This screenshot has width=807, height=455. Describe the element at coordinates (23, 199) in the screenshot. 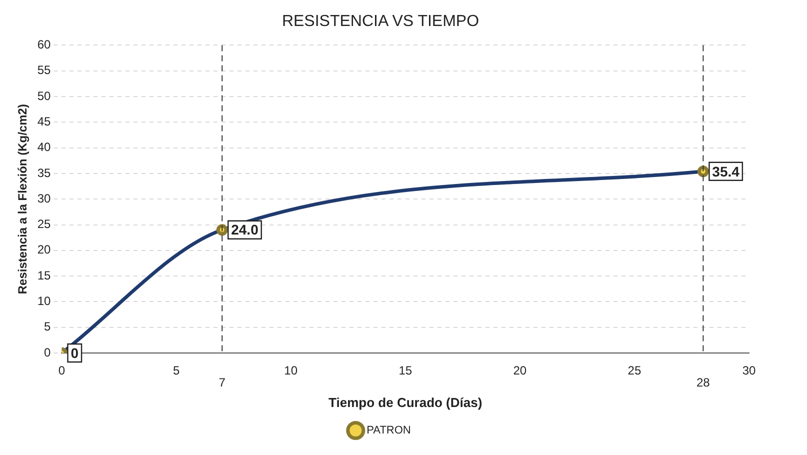

I see `y-axis-title: Resistencia a la Flexión (Kg/cm2)` at that location.